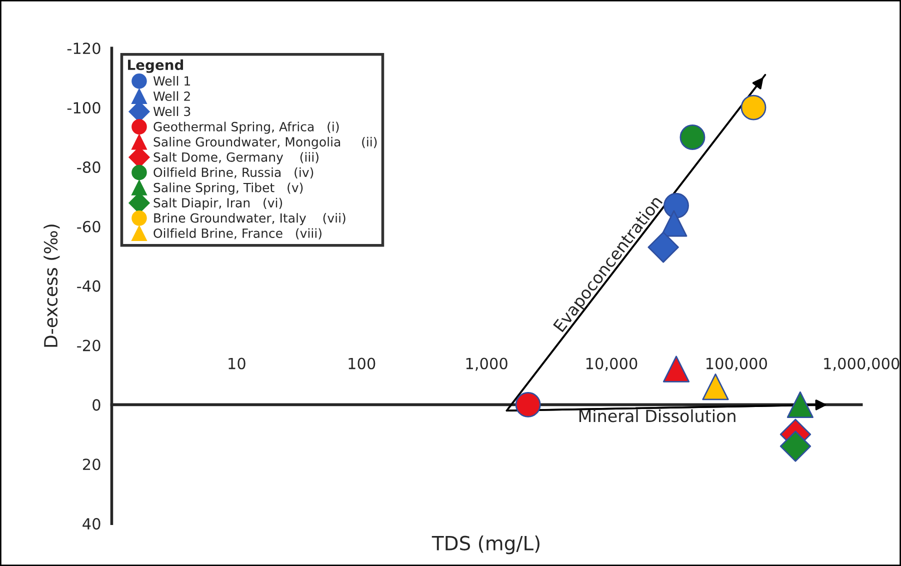  I want to click on legend-label: Salt Diapir, Iran (vi), so click(218, 204).